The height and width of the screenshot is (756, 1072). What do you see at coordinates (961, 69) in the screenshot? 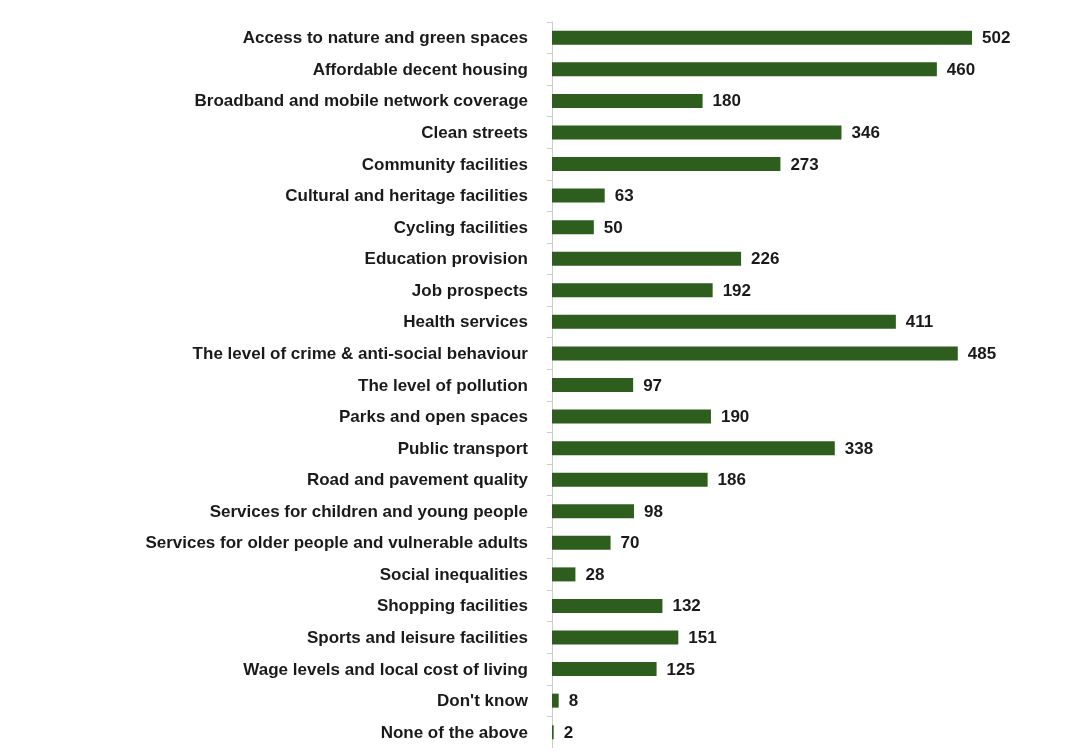
I see `data-label: 460` at bounding box center [961, 69].